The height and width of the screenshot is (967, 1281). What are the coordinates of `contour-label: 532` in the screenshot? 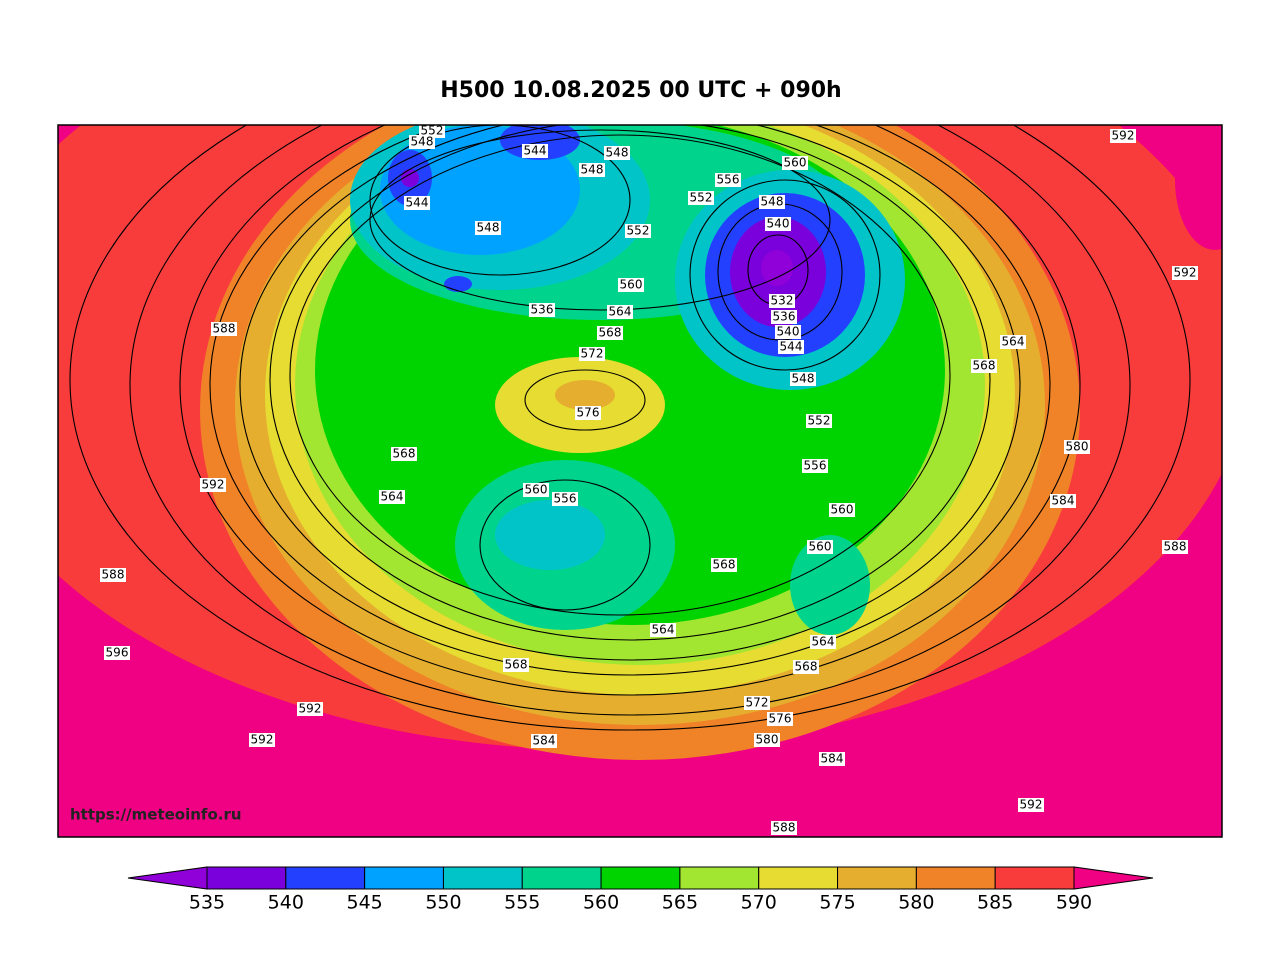 It's located at (782, 301).